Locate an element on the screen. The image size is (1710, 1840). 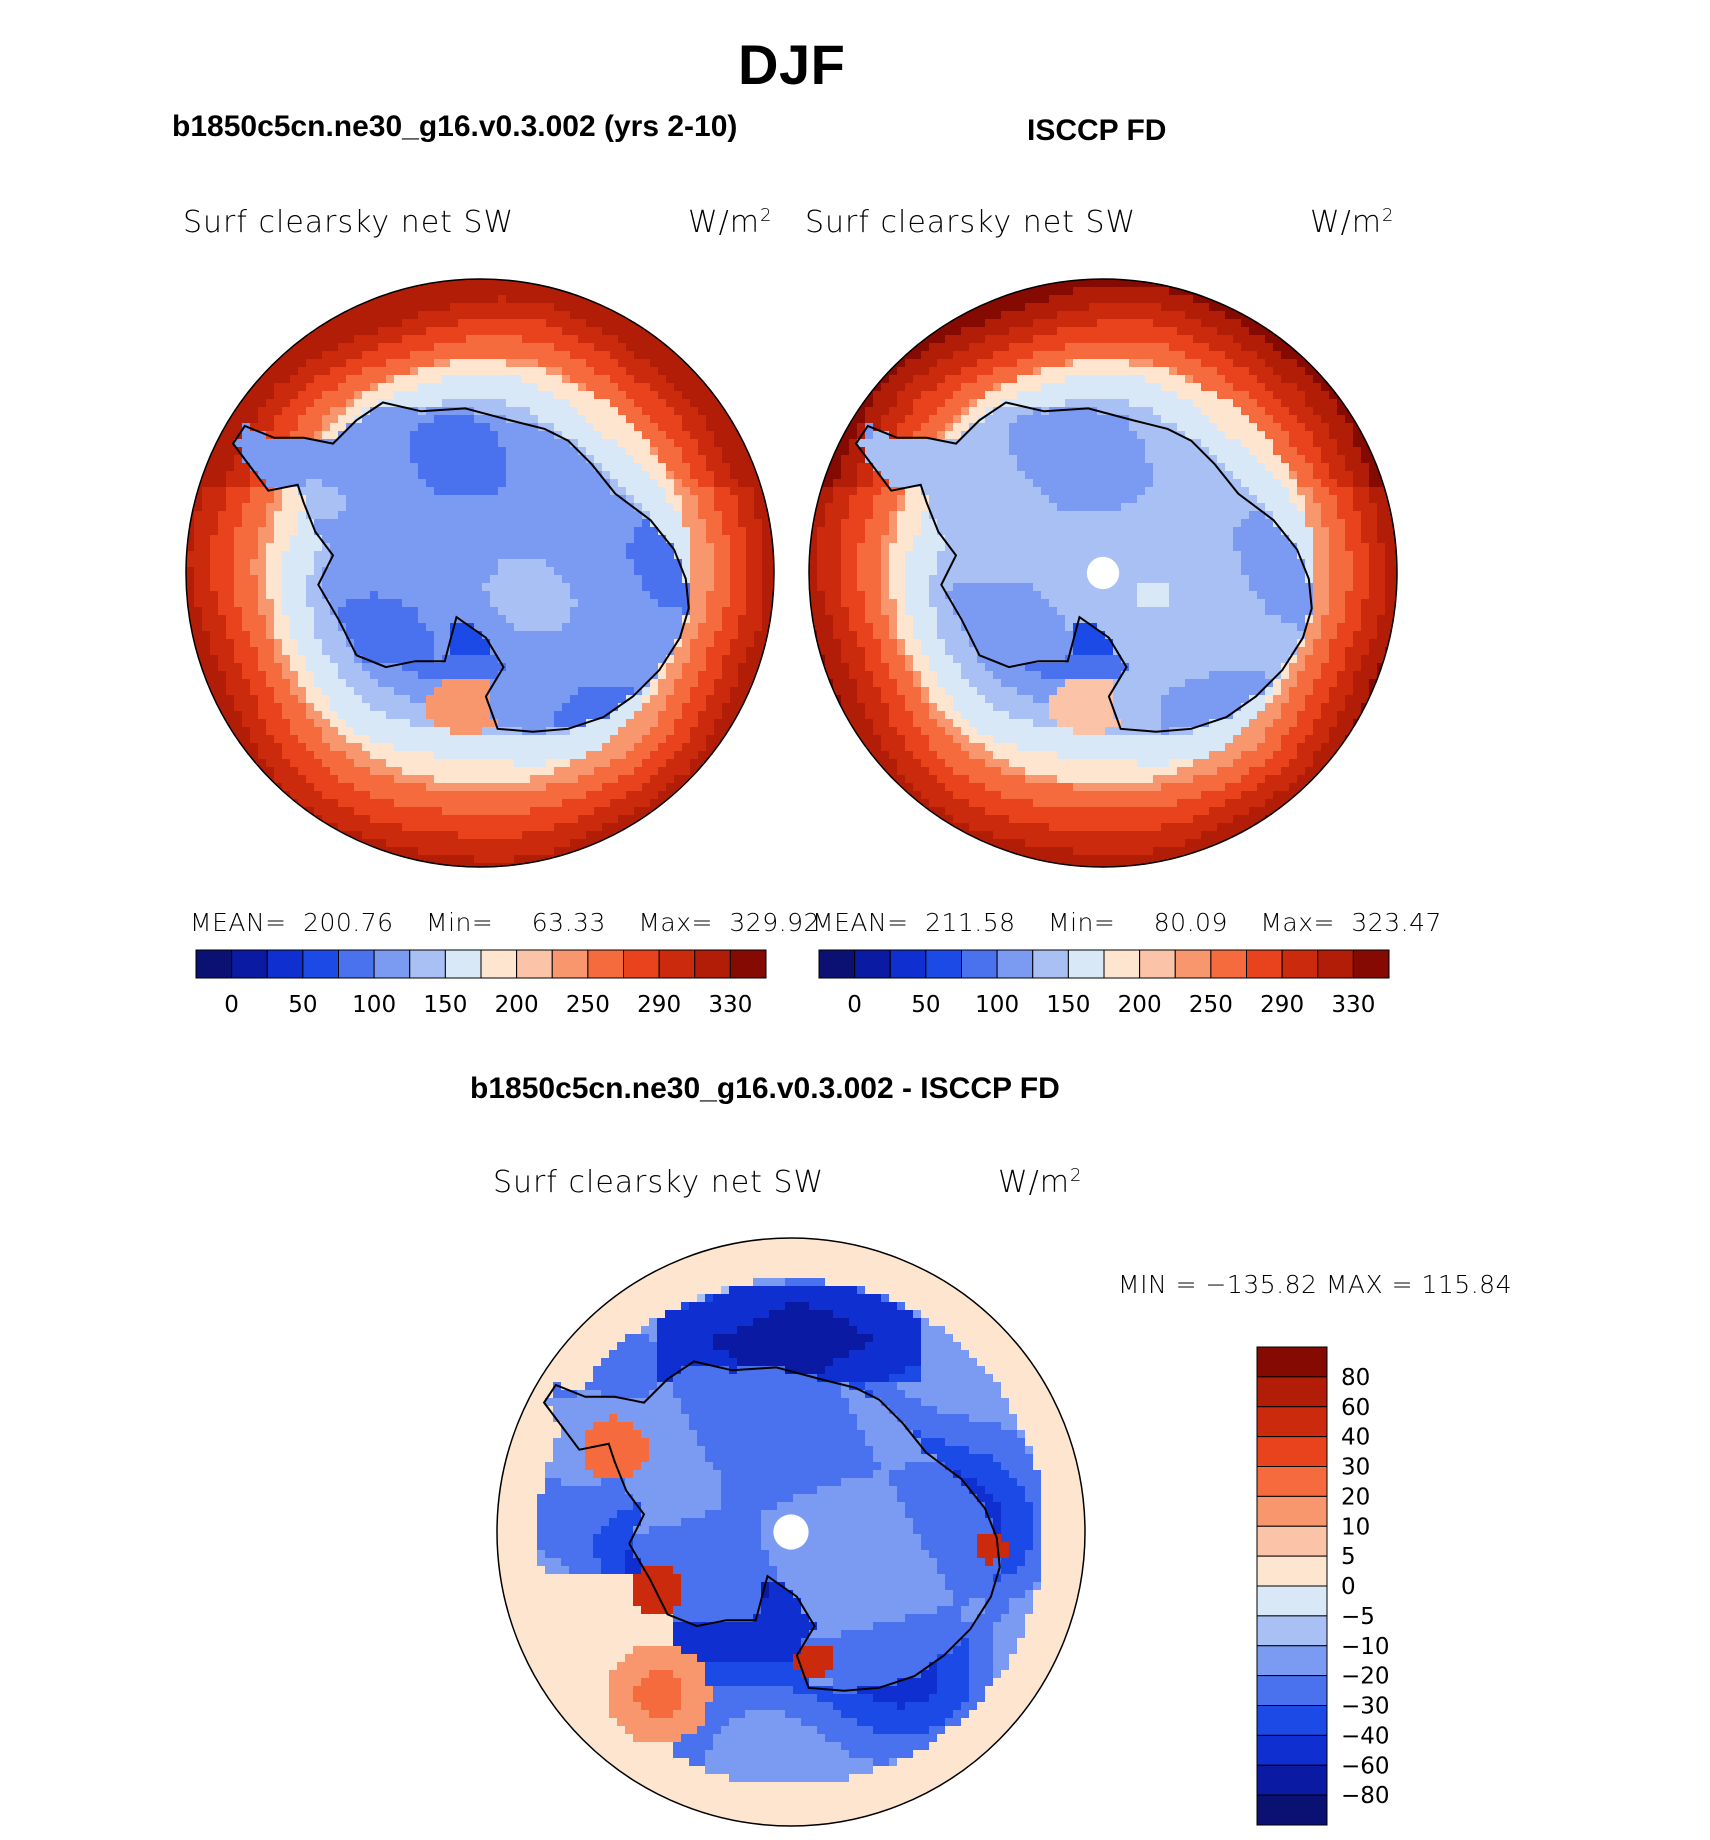
panel2-mean-label: MEAN= is located at coordinates (860, 922).